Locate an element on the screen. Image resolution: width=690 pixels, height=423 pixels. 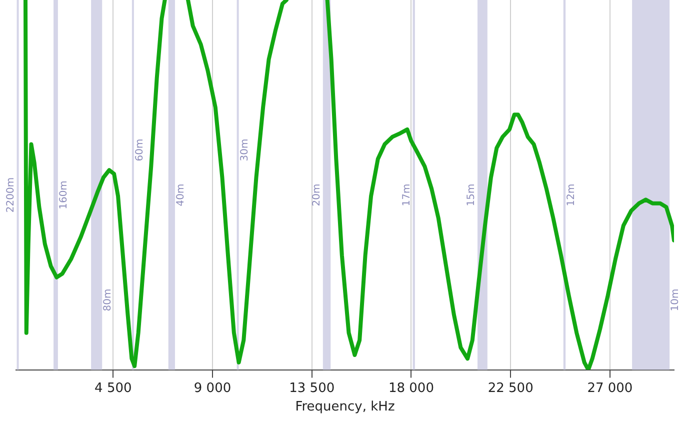
band-label: 40m is located at coordinates (181, 195).